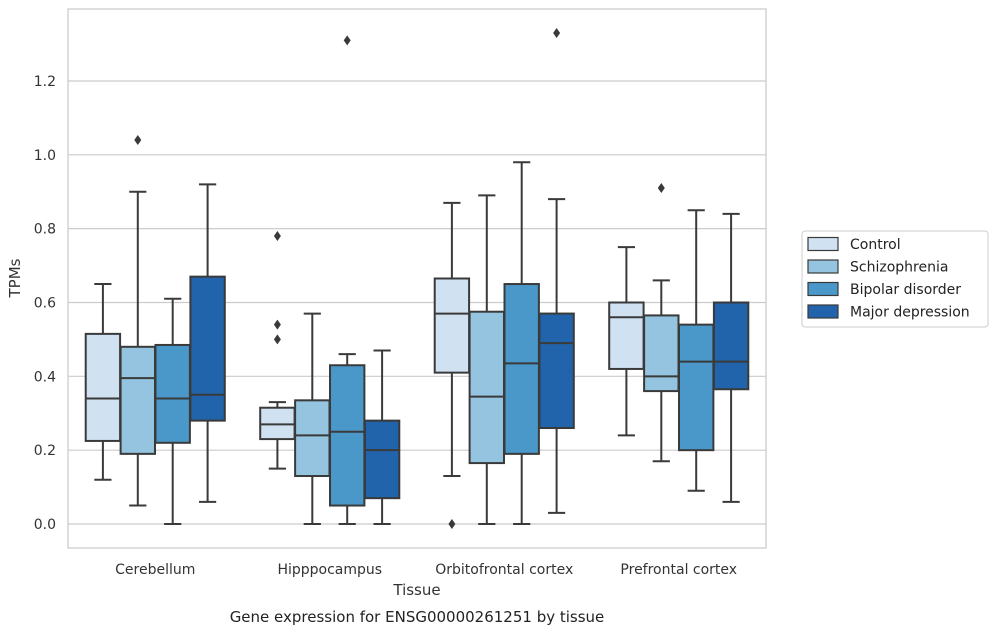  I want to click on legend-label: Control, so click(875, 245).